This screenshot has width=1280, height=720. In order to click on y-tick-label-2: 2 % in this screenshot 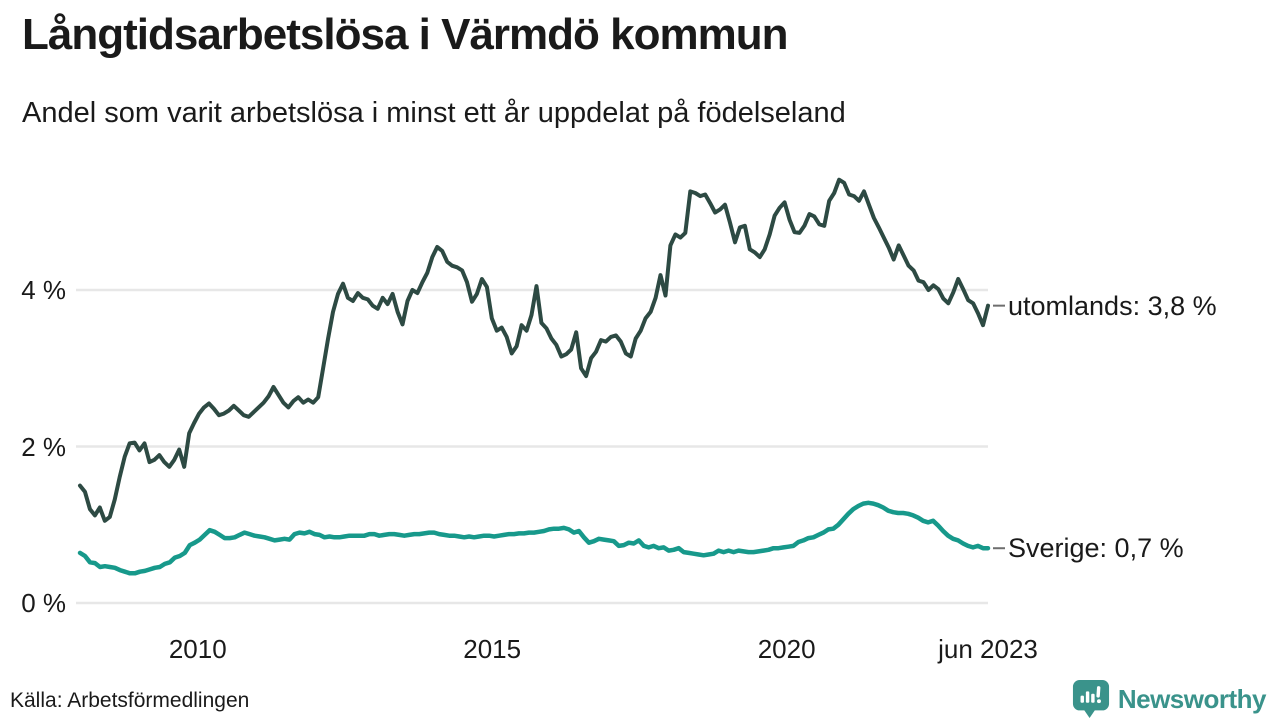, I will do `click(43, 446)`.